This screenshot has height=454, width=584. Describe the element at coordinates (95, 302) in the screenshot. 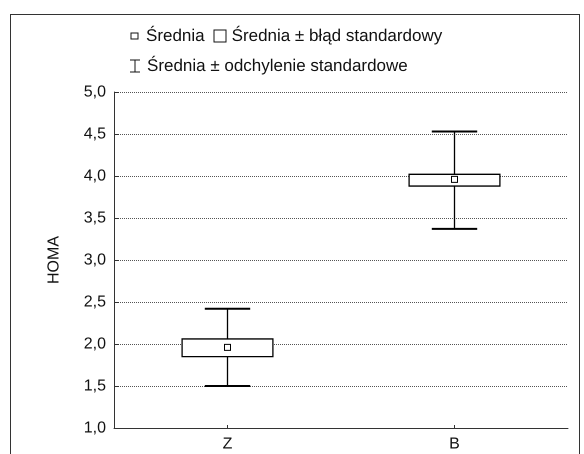

I see `y-tick-label: 2,5` at that location.